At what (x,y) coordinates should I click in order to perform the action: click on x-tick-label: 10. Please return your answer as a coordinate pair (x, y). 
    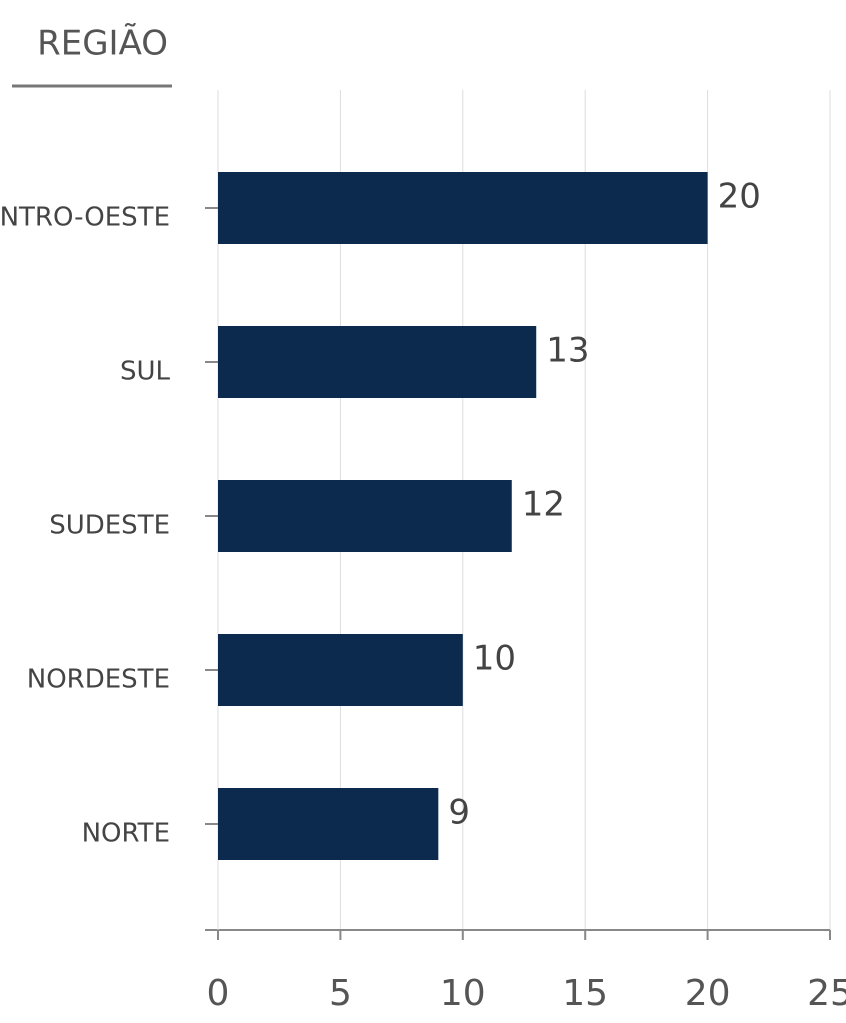
    Looking at the image, I should click on (463, 993).